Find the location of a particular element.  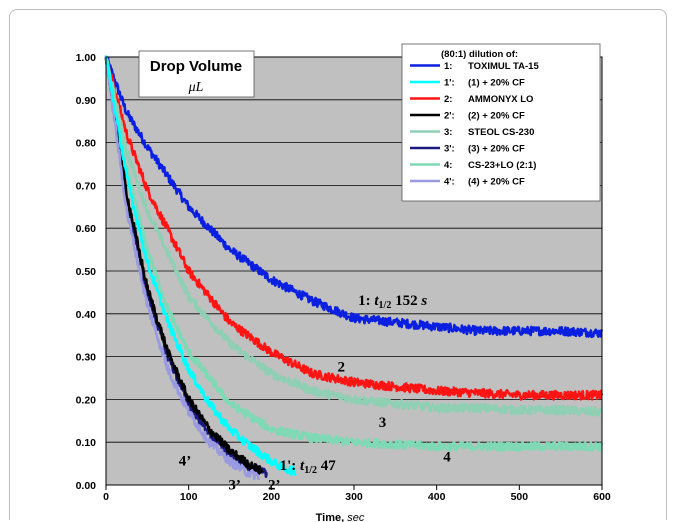

annotation: 2’ is located at coordinates (274, 485).